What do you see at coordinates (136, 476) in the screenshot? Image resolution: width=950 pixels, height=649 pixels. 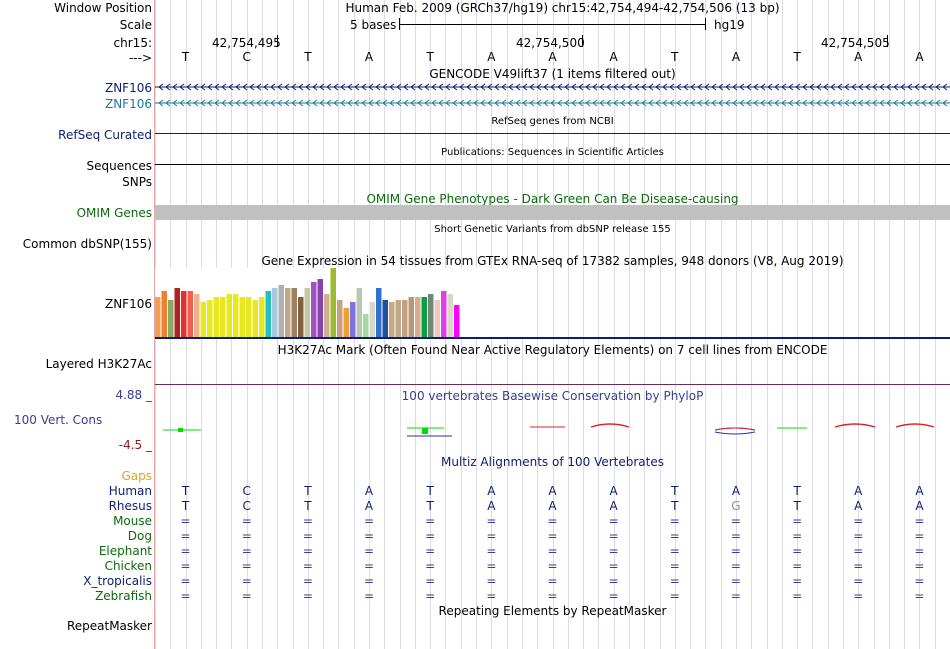 I see `gaps-label: Gaps` at bounding box center [136, 476].